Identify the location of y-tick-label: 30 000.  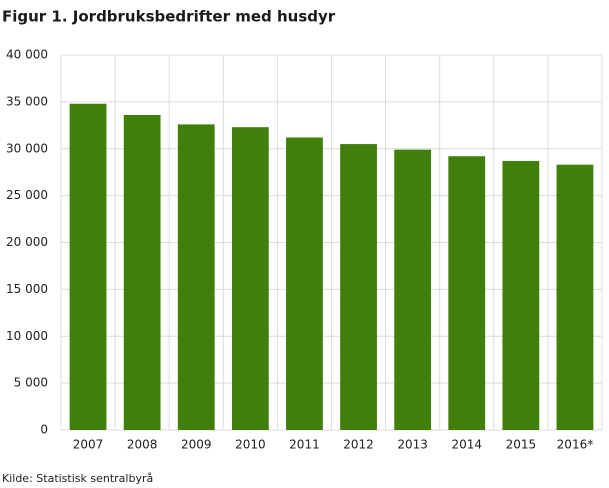
(27, 148).